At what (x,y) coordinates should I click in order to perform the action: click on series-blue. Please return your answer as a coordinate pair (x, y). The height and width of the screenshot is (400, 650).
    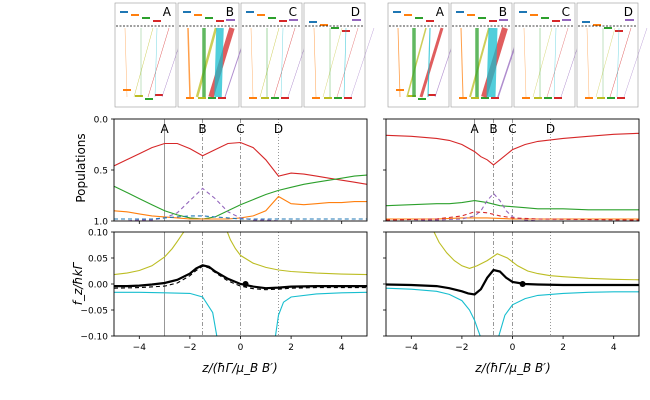
    Looking at the image, I should click on (240, 217).